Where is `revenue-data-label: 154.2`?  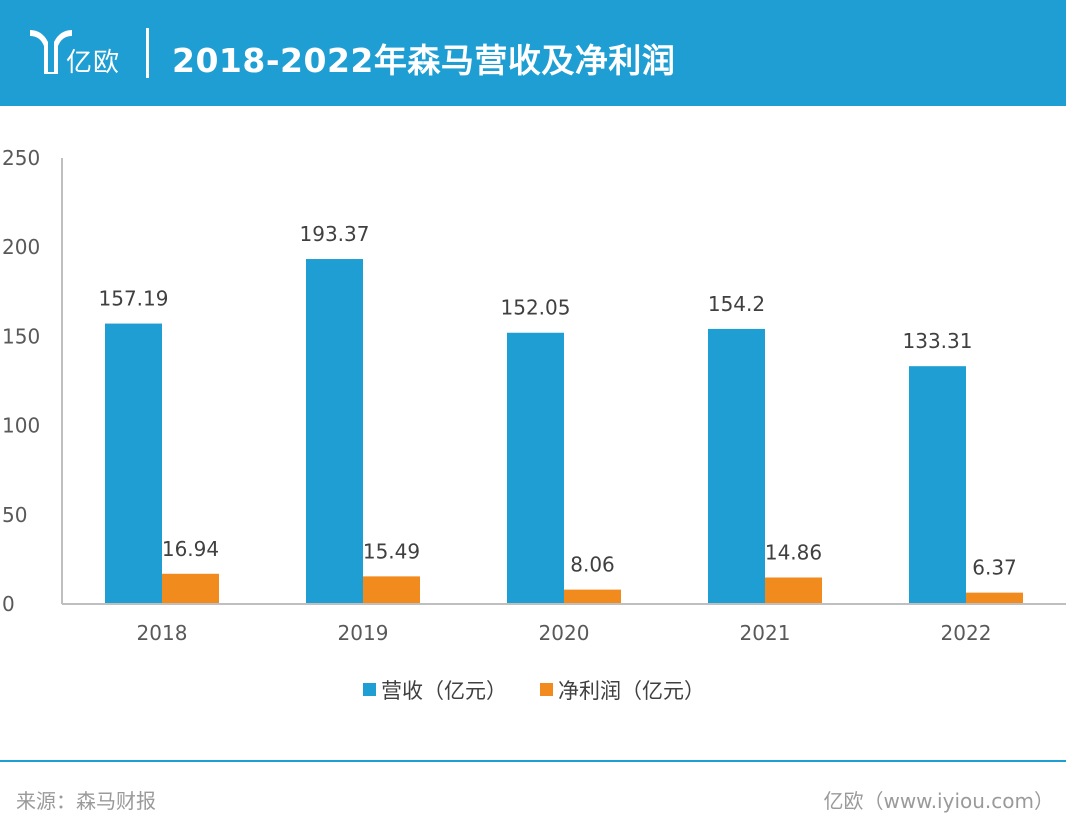 revenue-data-label: 154.2 is located at coordinates (736, 304).